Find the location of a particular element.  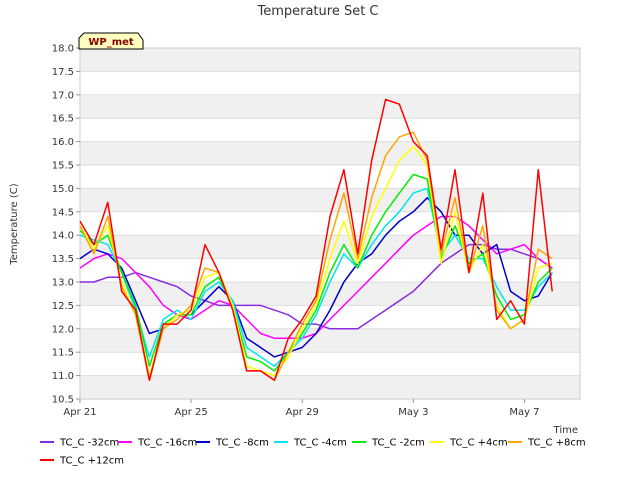

y-tick-label: 11.5 is located at coordinates (63, 353).